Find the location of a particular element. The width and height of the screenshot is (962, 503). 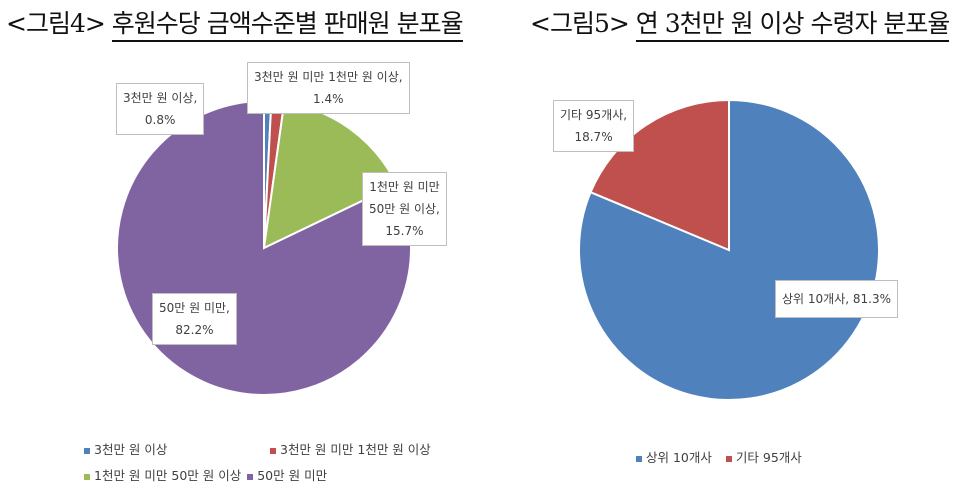

chart2-title: <그림5> 연 3천만 원 이상 수령자 분포율 is located at coordinates (740, 23).